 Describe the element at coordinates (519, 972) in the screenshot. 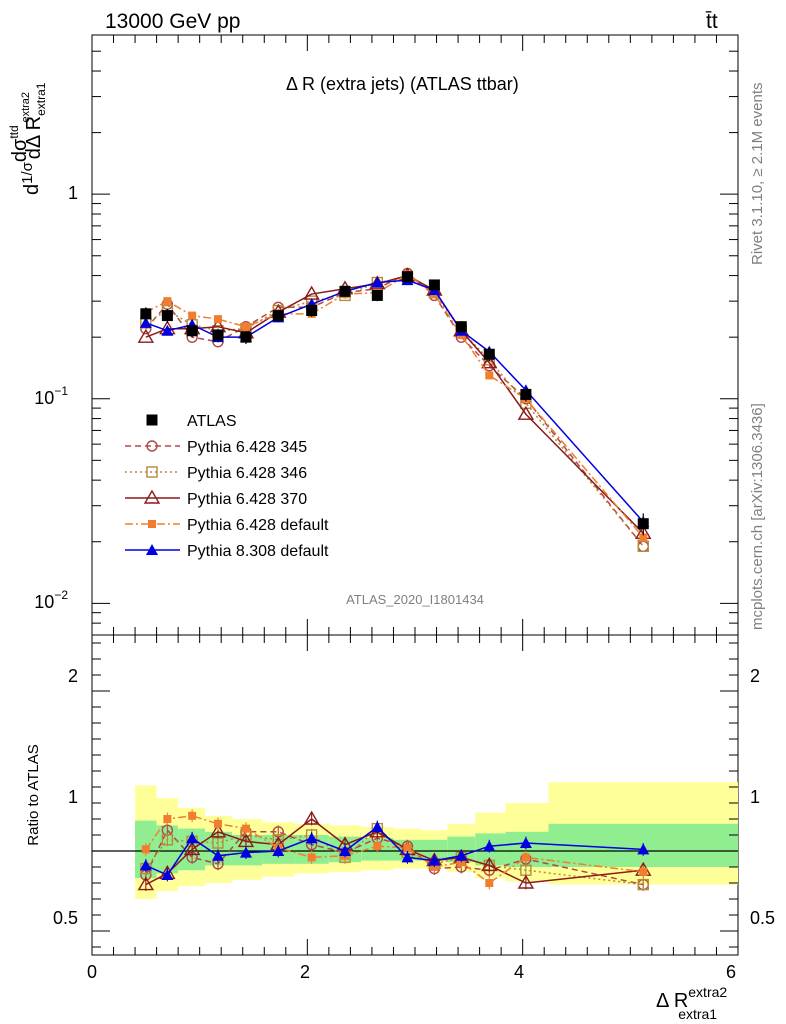

I see `xtick-label-4: 4` at that location.